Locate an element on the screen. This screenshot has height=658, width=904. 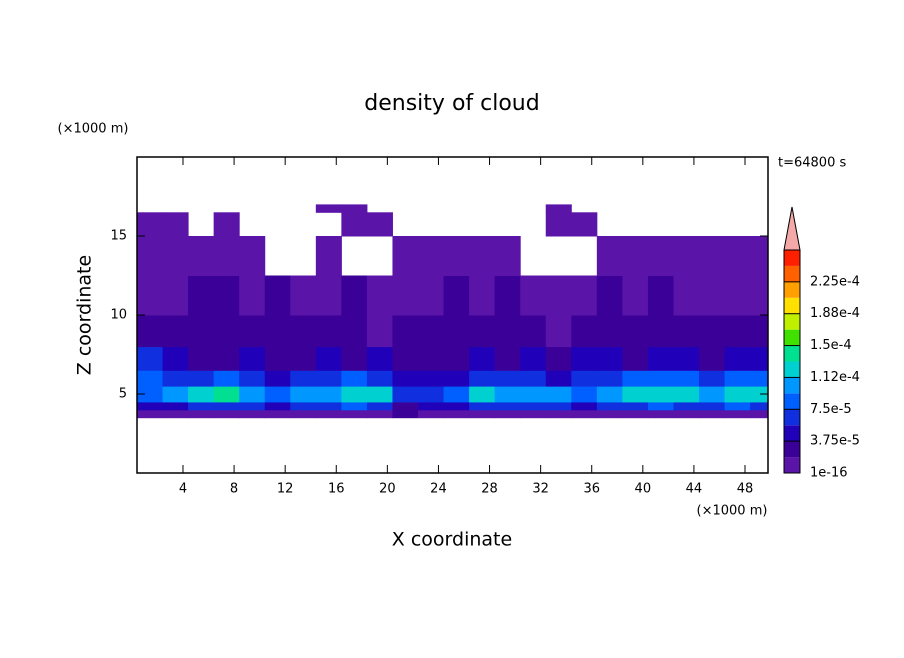
y-tick-label: 15 is located at coordinates (118, 236).